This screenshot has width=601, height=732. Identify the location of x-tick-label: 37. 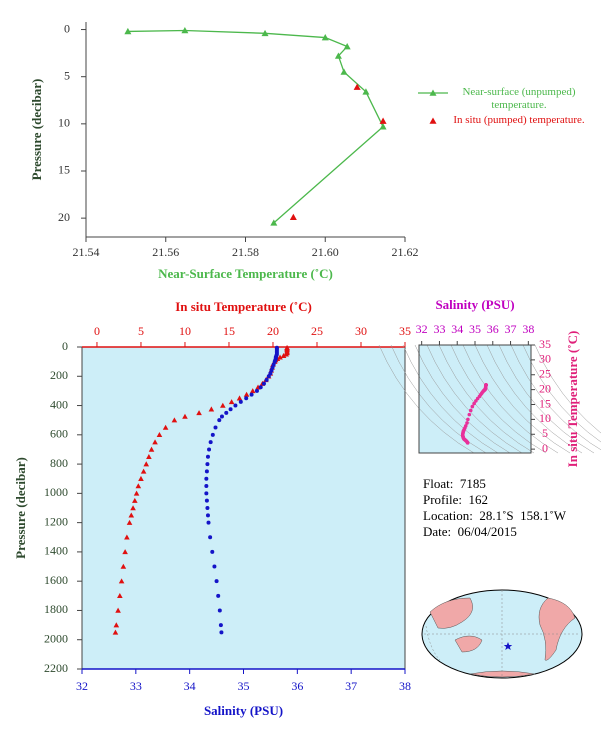
(511, 329).